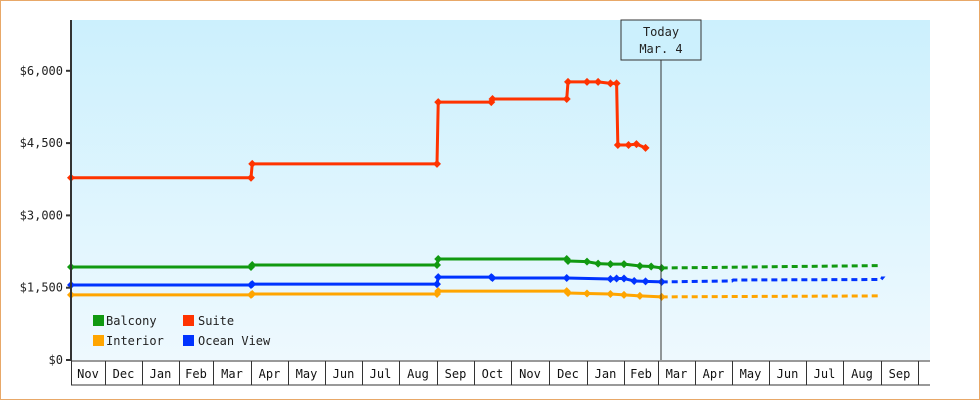 This screenshot has height=400, width=980. I want to click on y-tick-label: $3,000, so click(41, 215).